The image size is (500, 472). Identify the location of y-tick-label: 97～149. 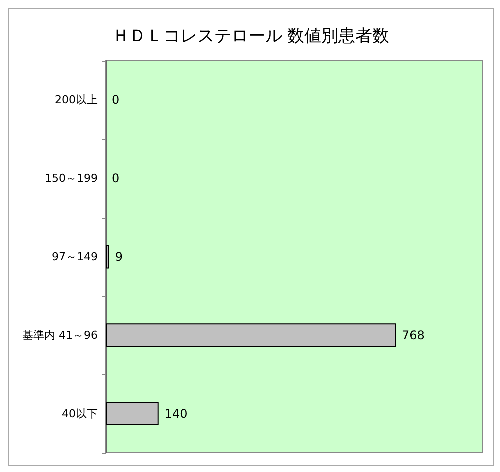
(75, 257).